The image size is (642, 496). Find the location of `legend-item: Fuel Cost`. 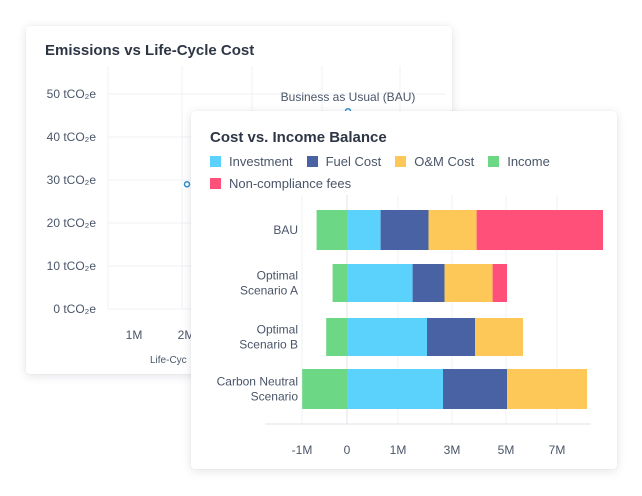

legend-item: Fuel Cost is located at coordinates (344, 161).